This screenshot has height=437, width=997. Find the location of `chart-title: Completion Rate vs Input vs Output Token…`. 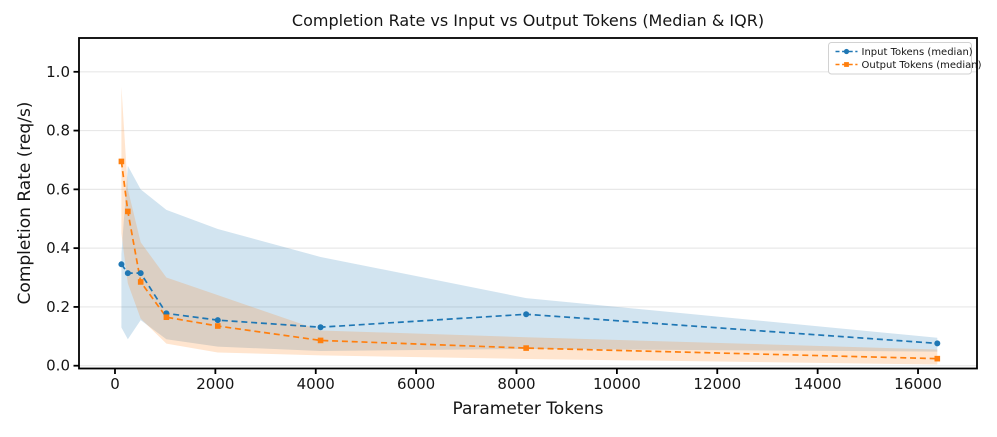

chart-title: Completion Rate vs Input vs Output Token… is located at coordinates (528, 20).